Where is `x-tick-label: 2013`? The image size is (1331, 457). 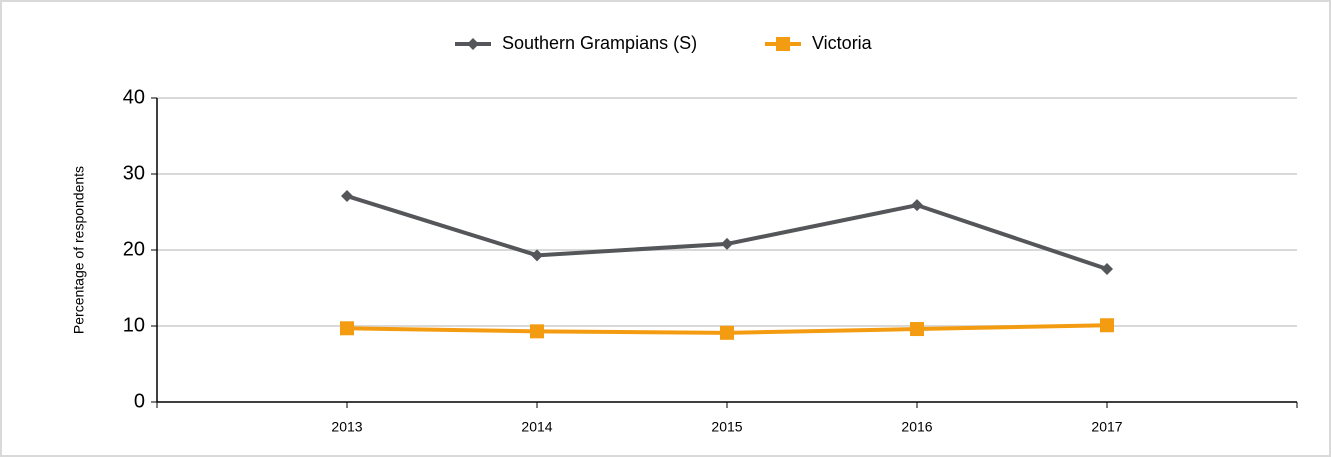
x-tick-label: 2013 is located at coordinates (346, 427).